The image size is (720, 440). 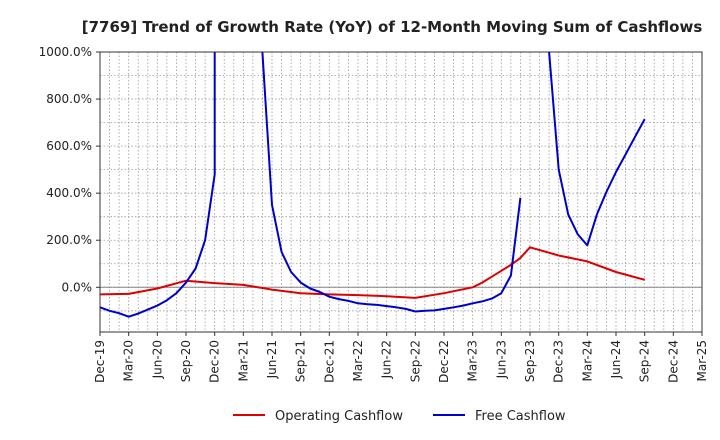 What do you see at coordinates (559, 361) in the screenshot?
I see `x-tick-label: Dec-23` at bounding box center [559, 361].